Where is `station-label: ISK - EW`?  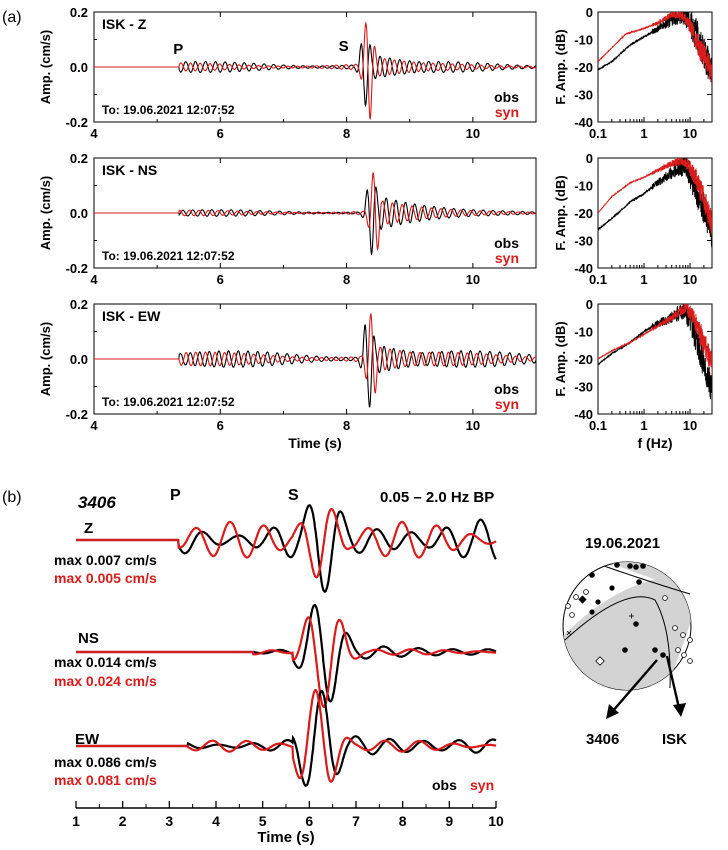
station-label: ISK - EW is located at coordinates (131, 316).